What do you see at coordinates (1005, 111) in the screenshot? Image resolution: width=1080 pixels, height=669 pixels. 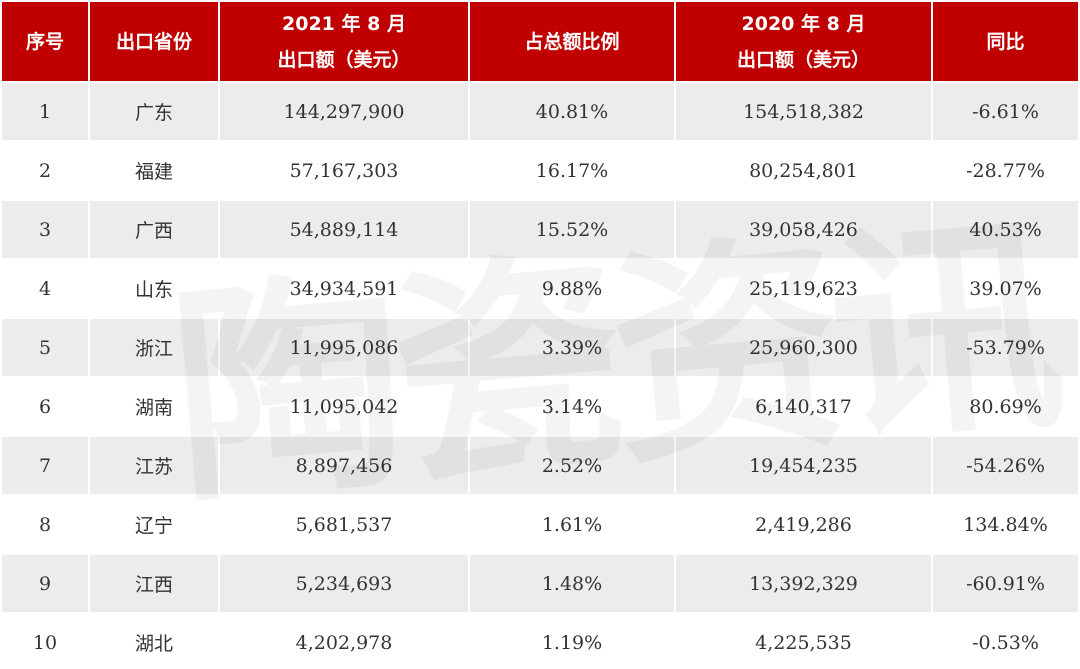 I see `cell-yoy: -6.61%` at bounding box center [1005, 111].